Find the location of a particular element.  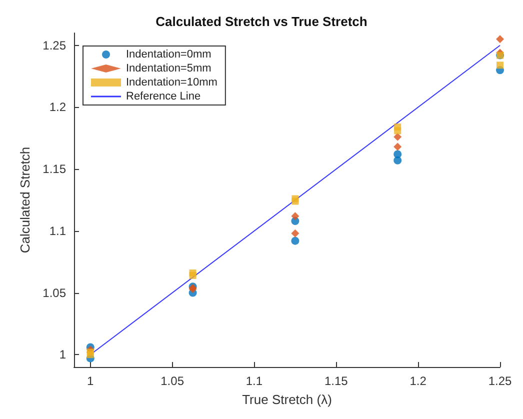

legend-label: Indentation=0mm is located at coordinates (169, 54).